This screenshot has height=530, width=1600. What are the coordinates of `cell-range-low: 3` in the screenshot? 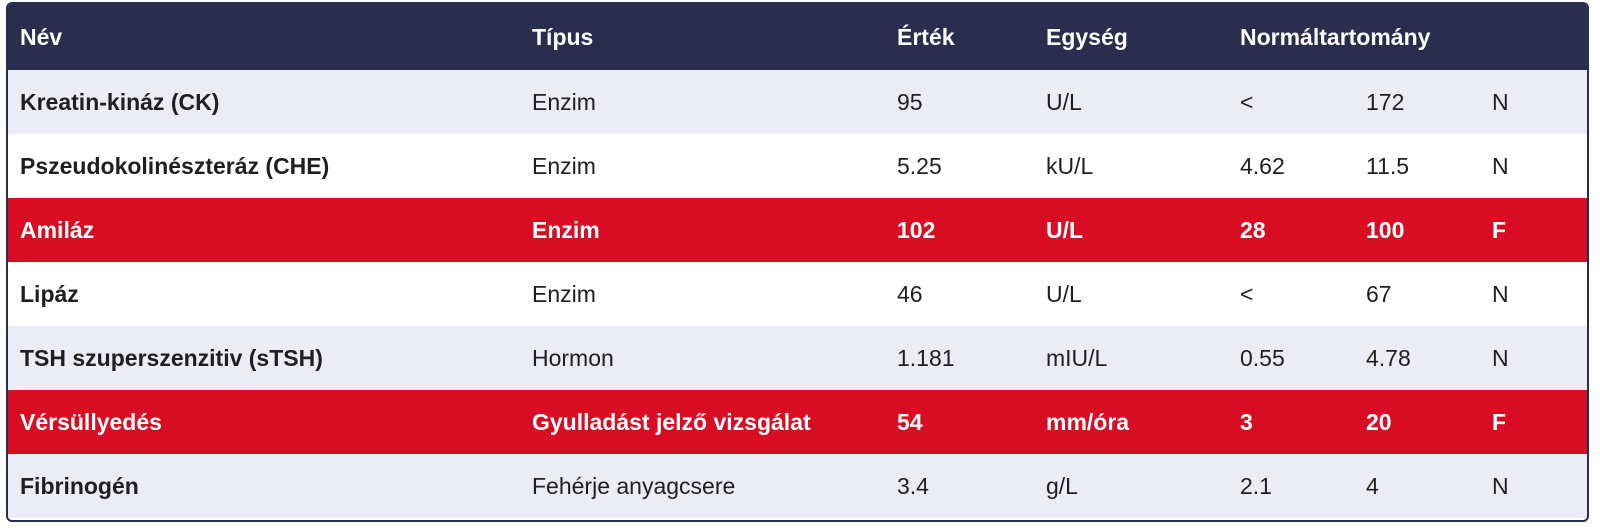 It's located at (1246, 421).